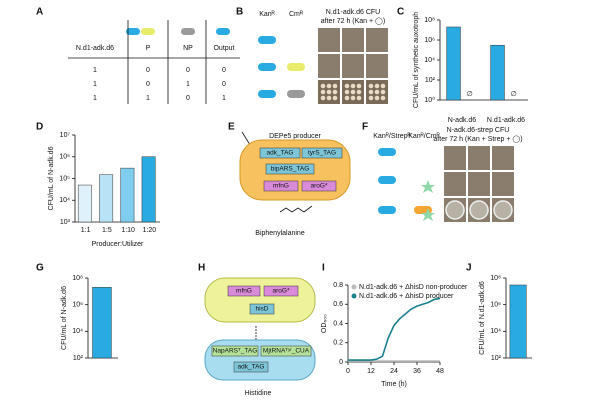 The width and height of the screenshot is (600, 400). Describe the element at coordinates (482, 318) in the screenshot. I see `y-axis-label: CFU/mL of N.d1-adk.d6` at that location.